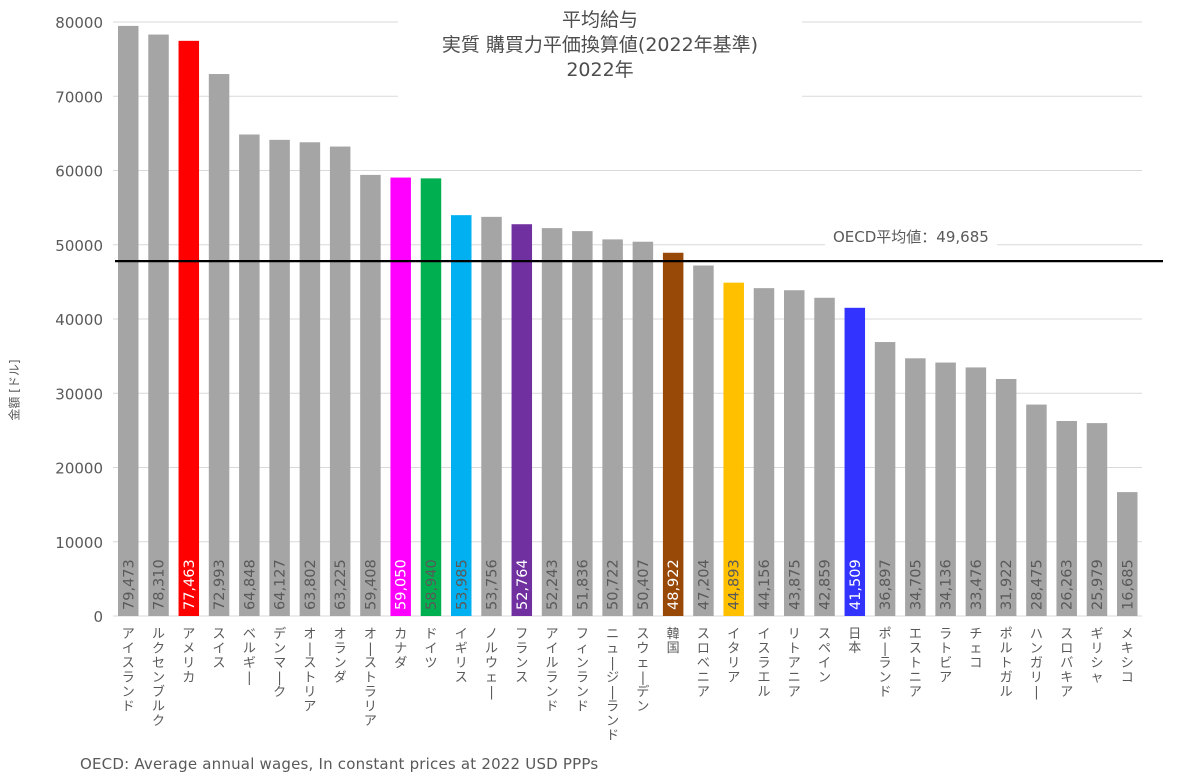 Image resolution: width=1200 pixels, height=784 pixels. What do you see at coordinates (612, 685) in the screenshot?
I see `x-tick-label: ニュ|ジ|ランド` at bounding box center [612, 685].